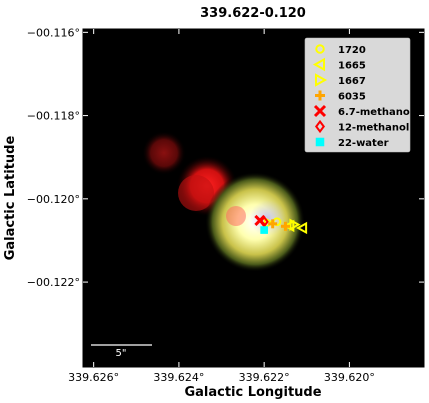  Describe the element at coordinates (320, 126) in the screenshot. I see `legend-symbol-12-methanol` at that location.